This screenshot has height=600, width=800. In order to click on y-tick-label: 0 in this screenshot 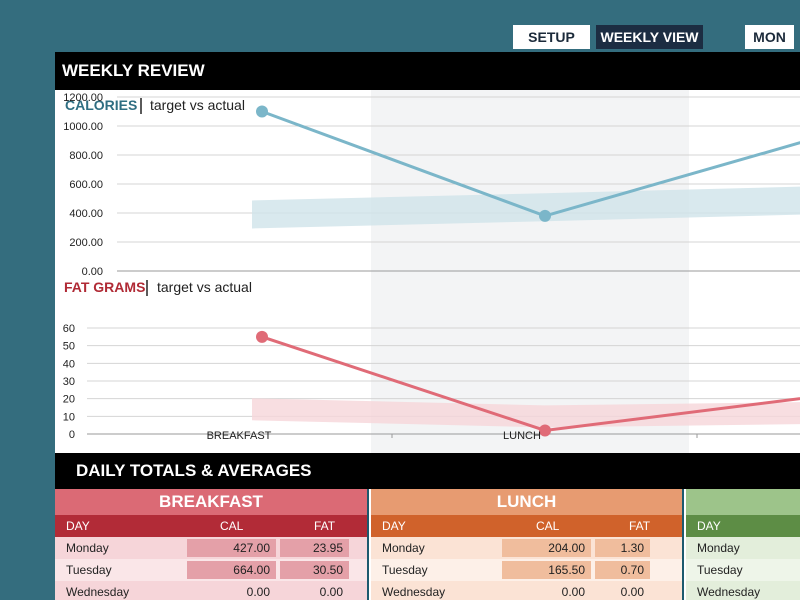, I will do `click(72, 435)`.